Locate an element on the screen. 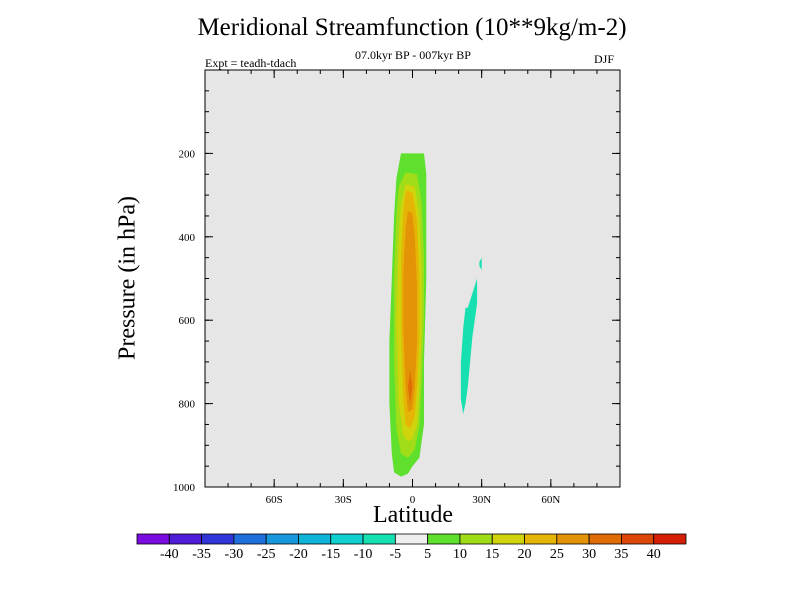 The height and width of the screenshot is (600, 800). positive-cell-equatorial is located at coordinates (408, 315).